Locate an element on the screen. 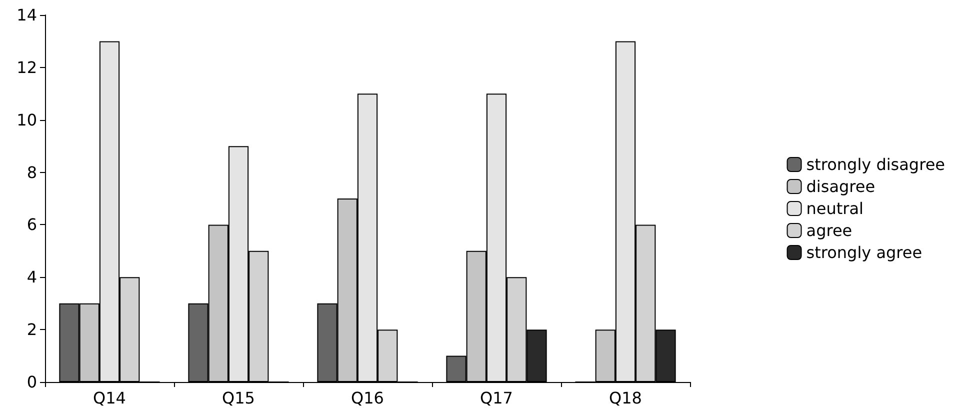 Image resolution: width=960 pixels, height=417 pixels. y-tick-label: 6 is located at coordinates (31, 224).